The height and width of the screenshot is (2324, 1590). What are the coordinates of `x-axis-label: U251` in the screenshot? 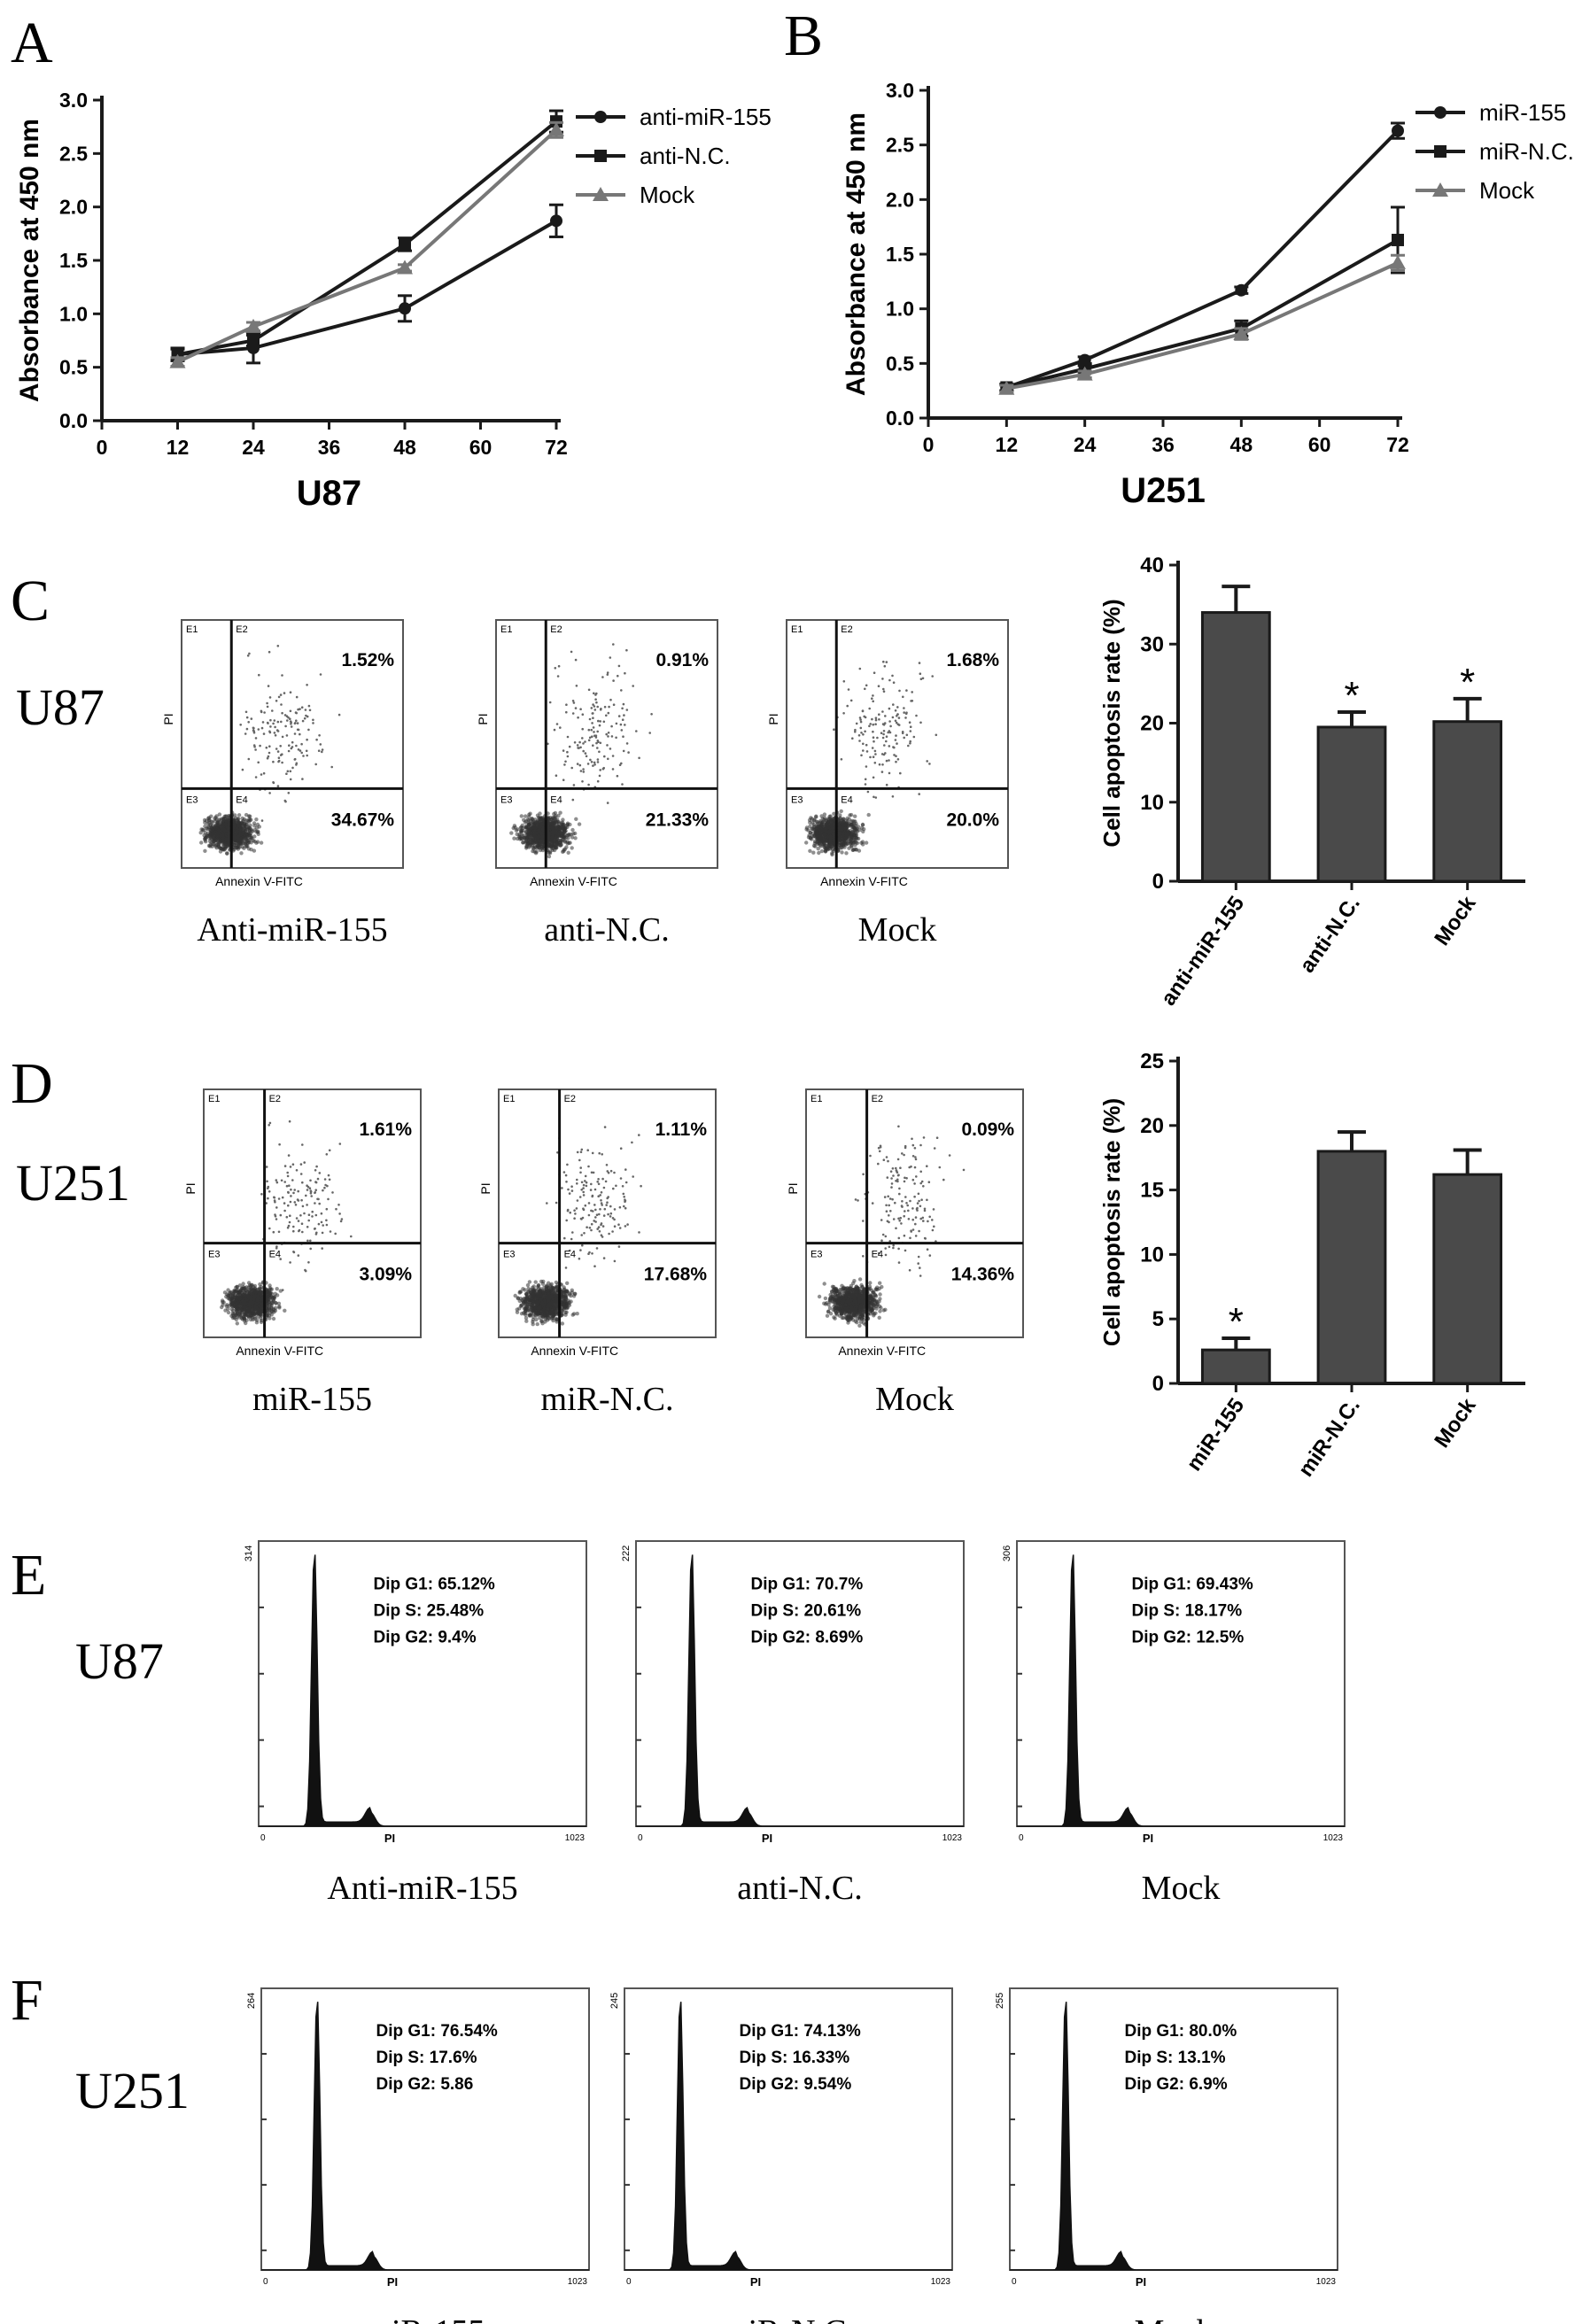 It's located at (1163, 490).